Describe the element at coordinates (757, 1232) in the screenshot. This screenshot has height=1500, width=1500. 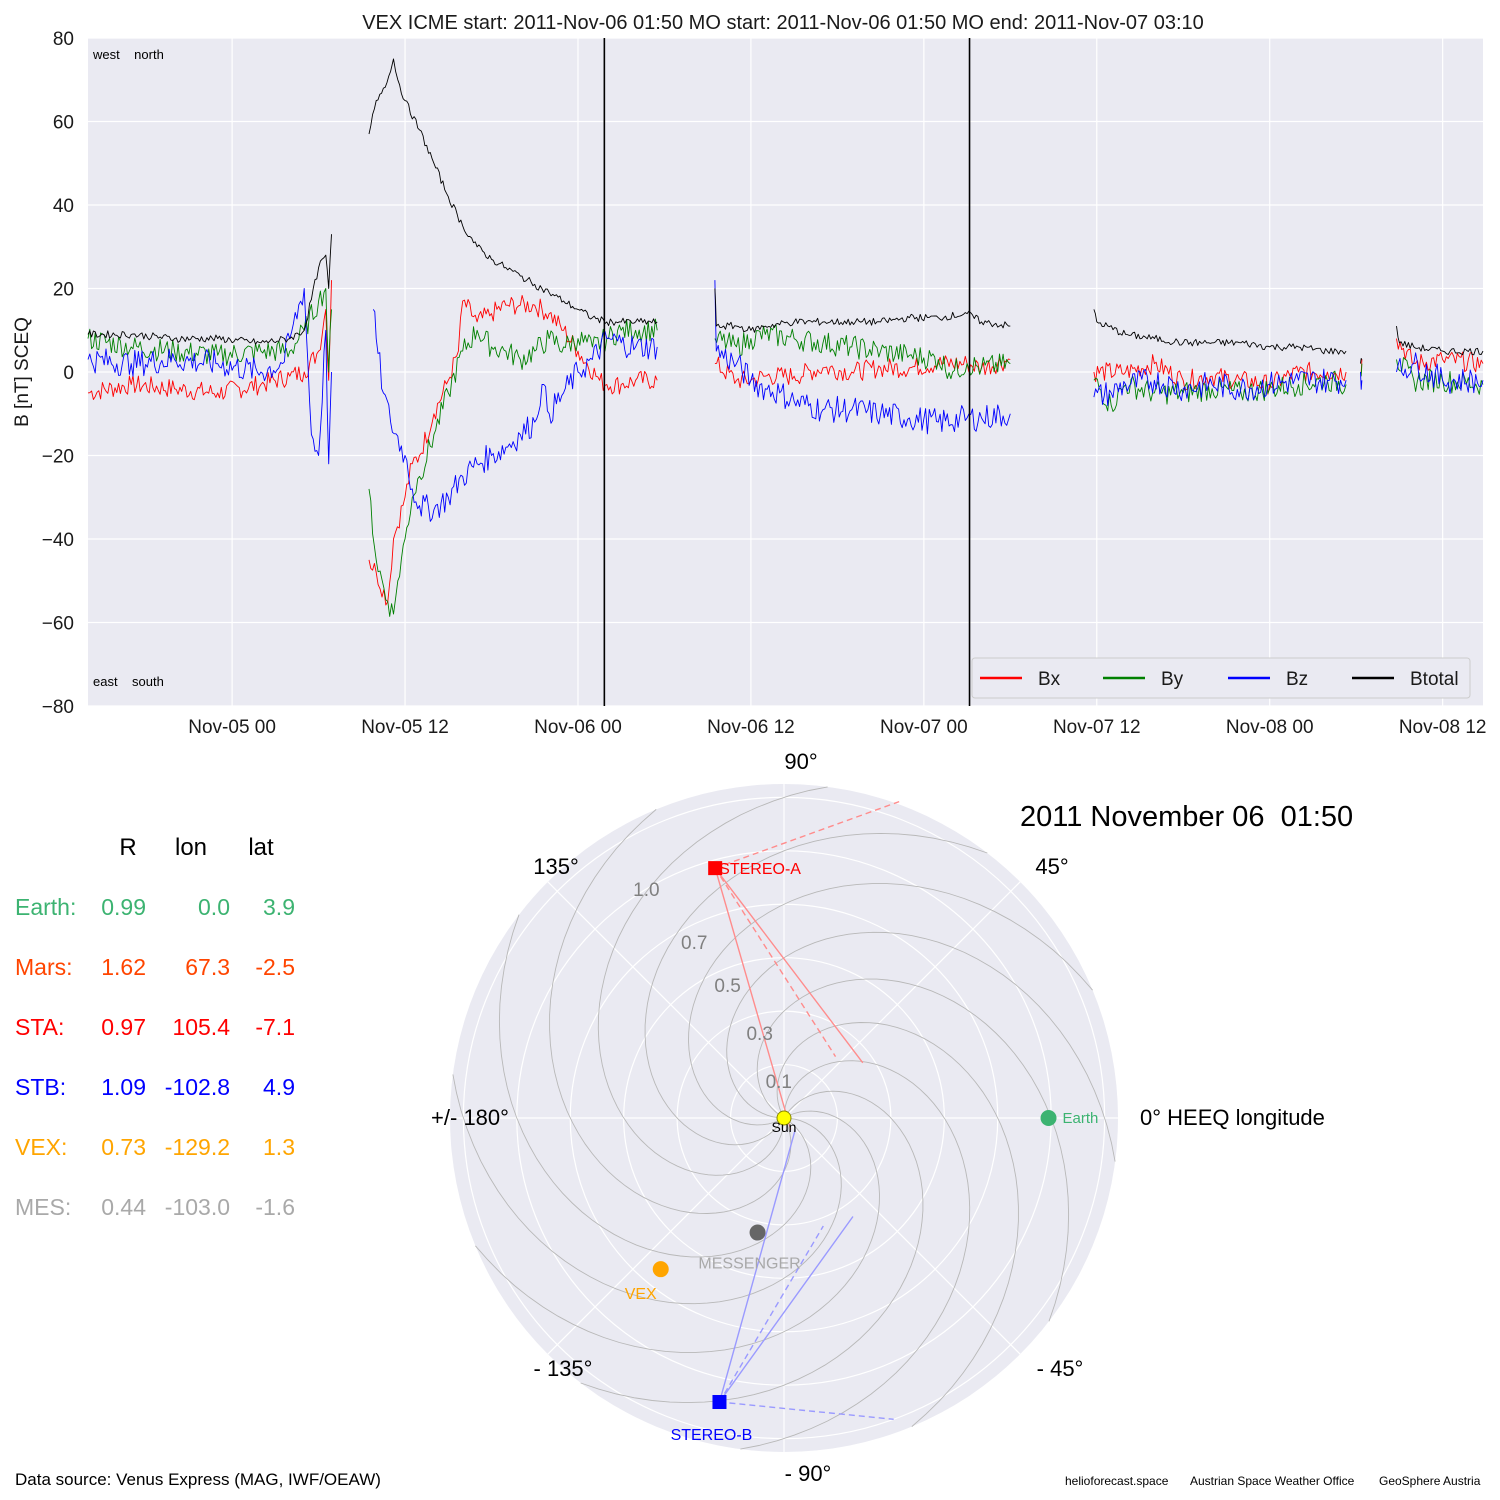
I see `position-marker-messenger` at that location.